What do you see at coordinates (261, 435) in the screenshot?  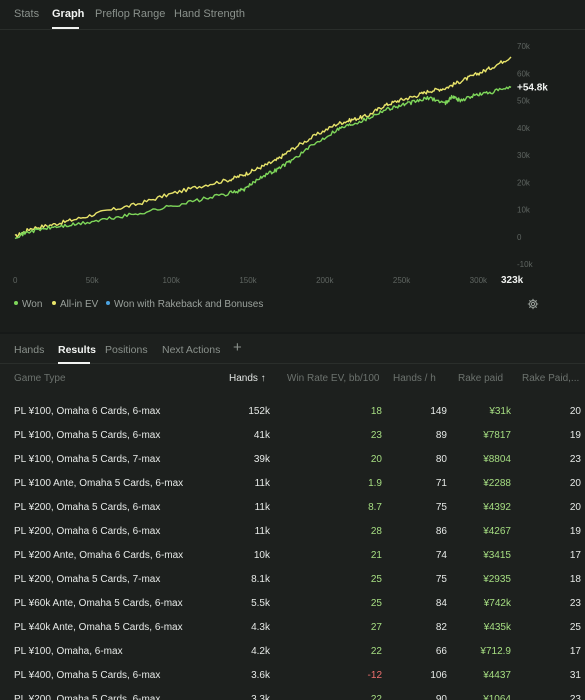 I see `cell-hands: 41k` at bounding box center [261, 435].